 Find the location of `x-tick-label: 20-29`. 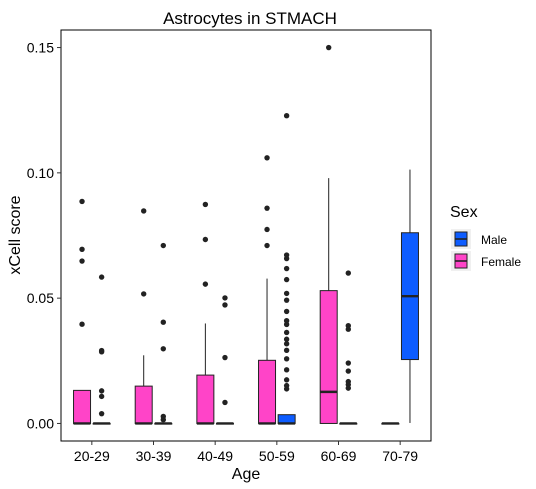

x-tick-label: 20-29 is located at coordinates (92, 456).